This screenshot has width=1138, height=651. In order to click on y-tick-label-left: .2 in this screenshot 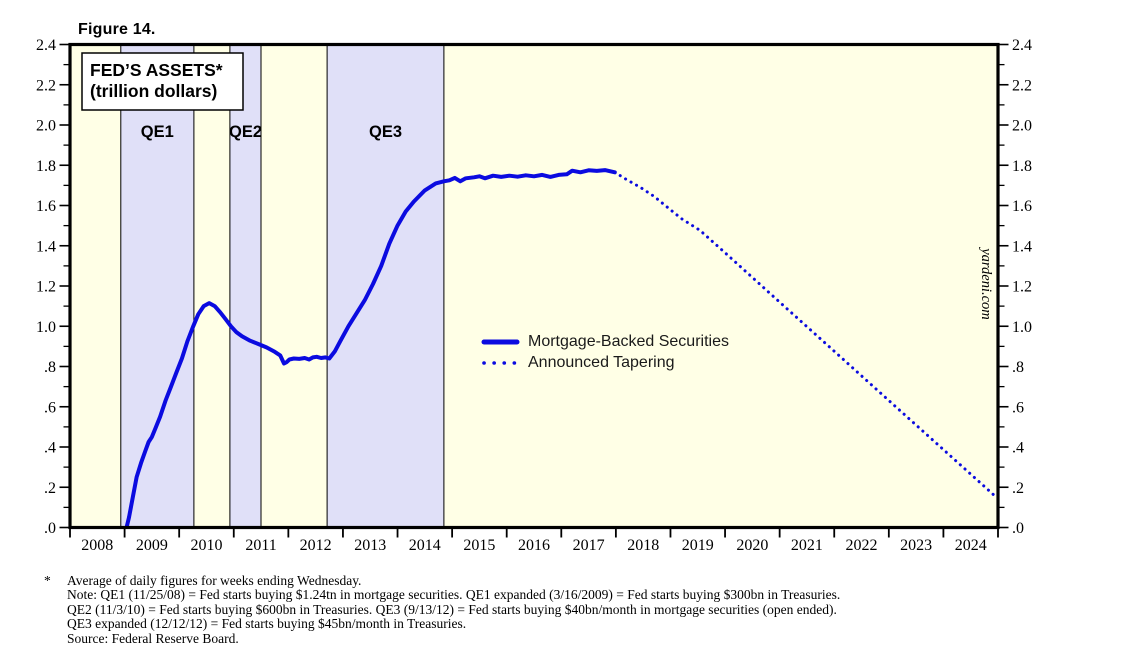, I will do `click(50, 488)`.